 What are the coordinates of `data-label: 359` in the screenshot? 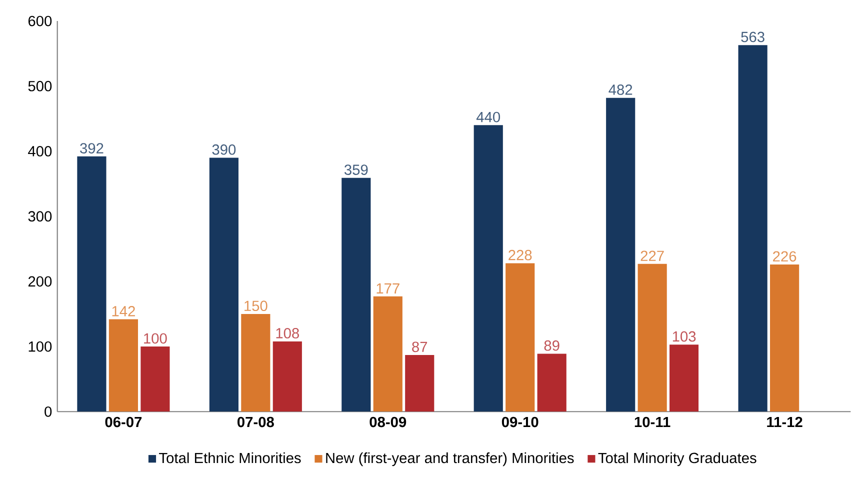 It's located at (356, 169).